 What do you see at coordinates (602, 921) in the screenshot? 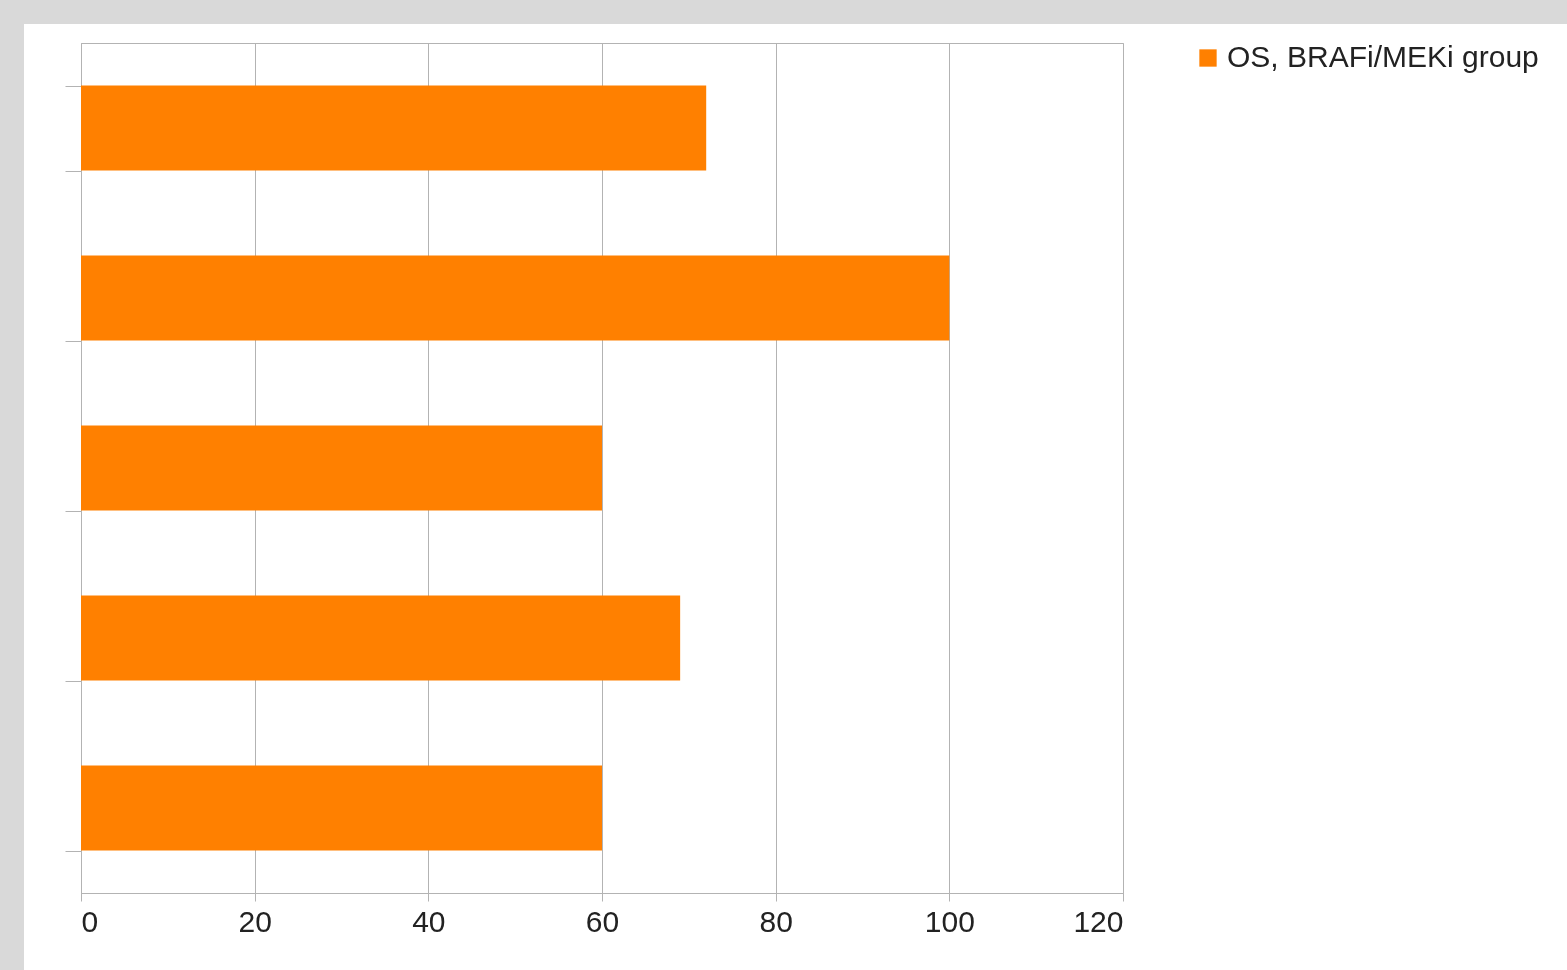
I see `x-tick-label: 60` at bounding box center [602, 921].